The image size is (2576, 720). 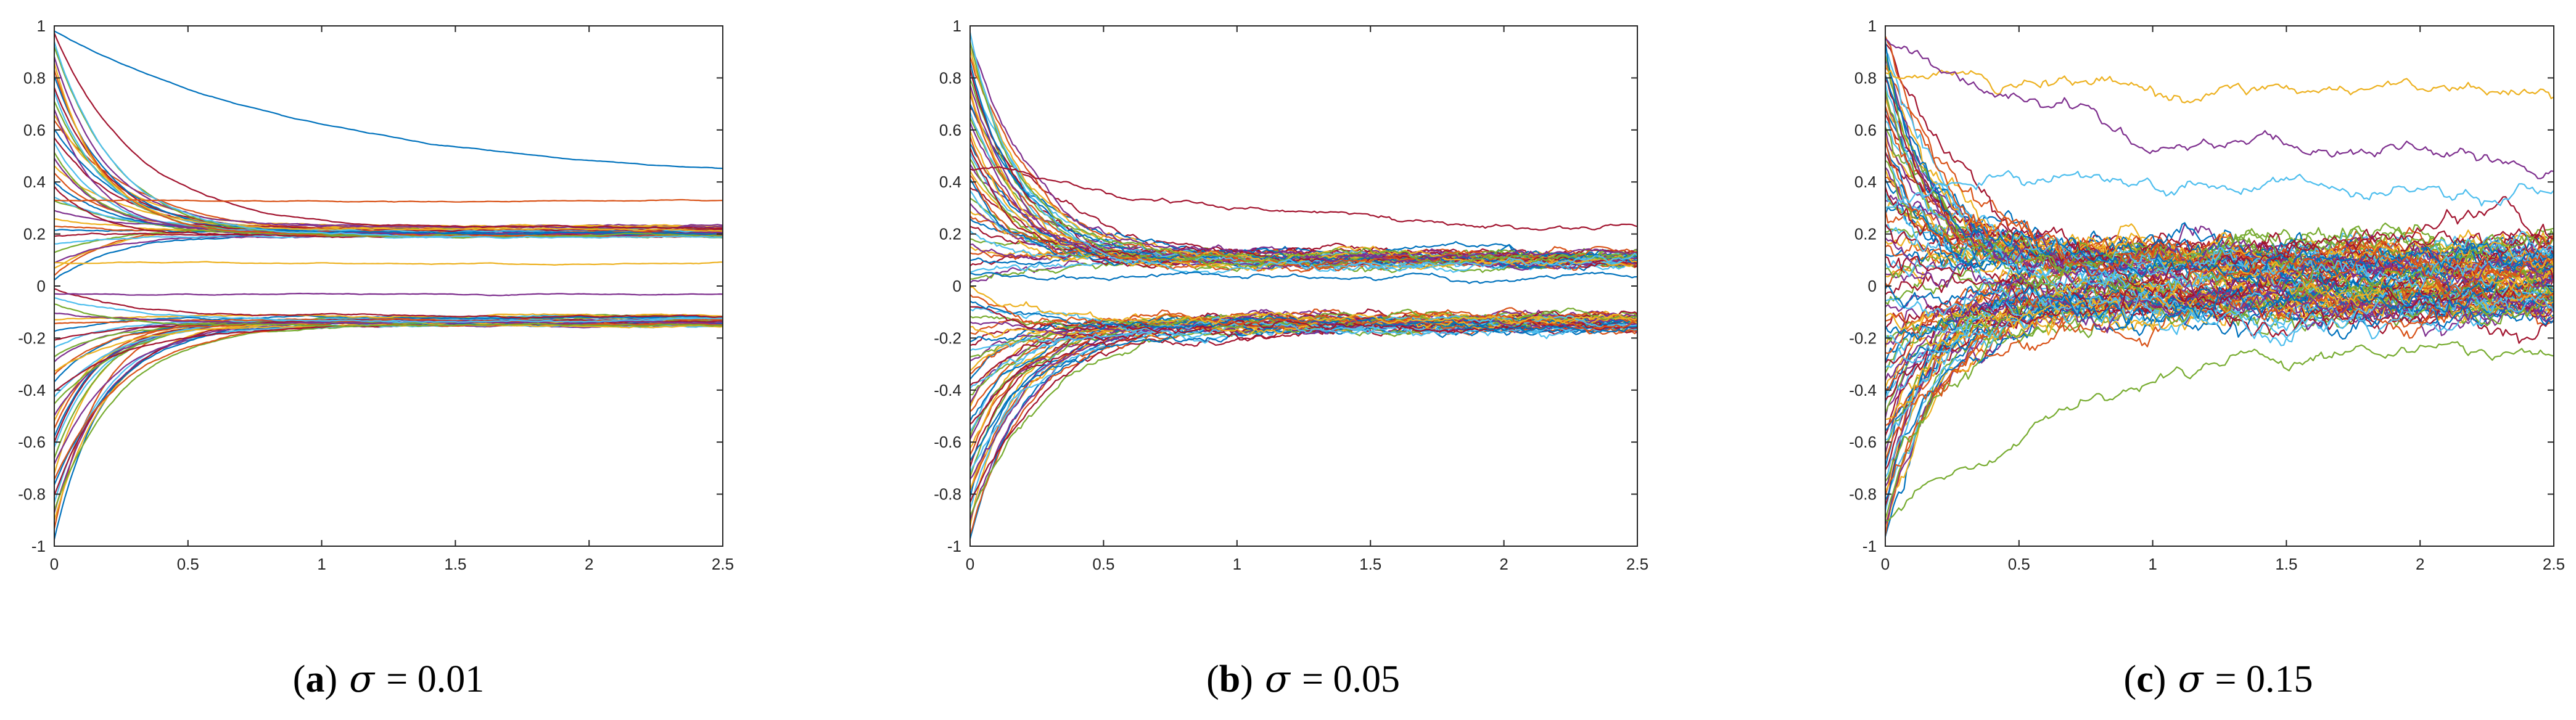 What do you see at coordinates (2230, 679) in the screenshot?
I see `caption-equals: =` at bounding box center [2230, 679].